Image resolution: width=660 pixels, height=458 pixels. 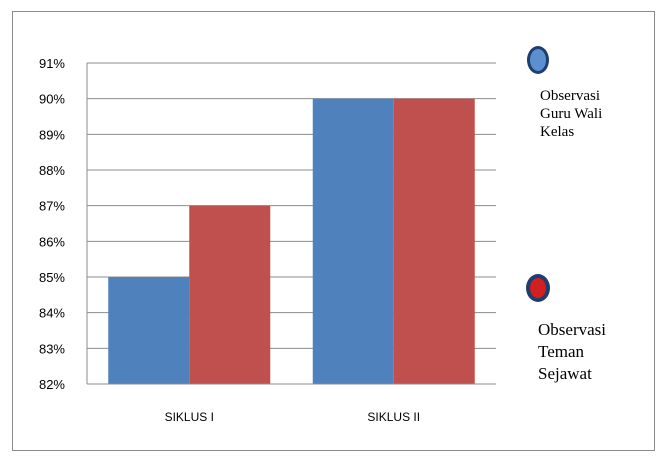 I want to click on y-tick-label: 91%, so click(x=52, y=63).